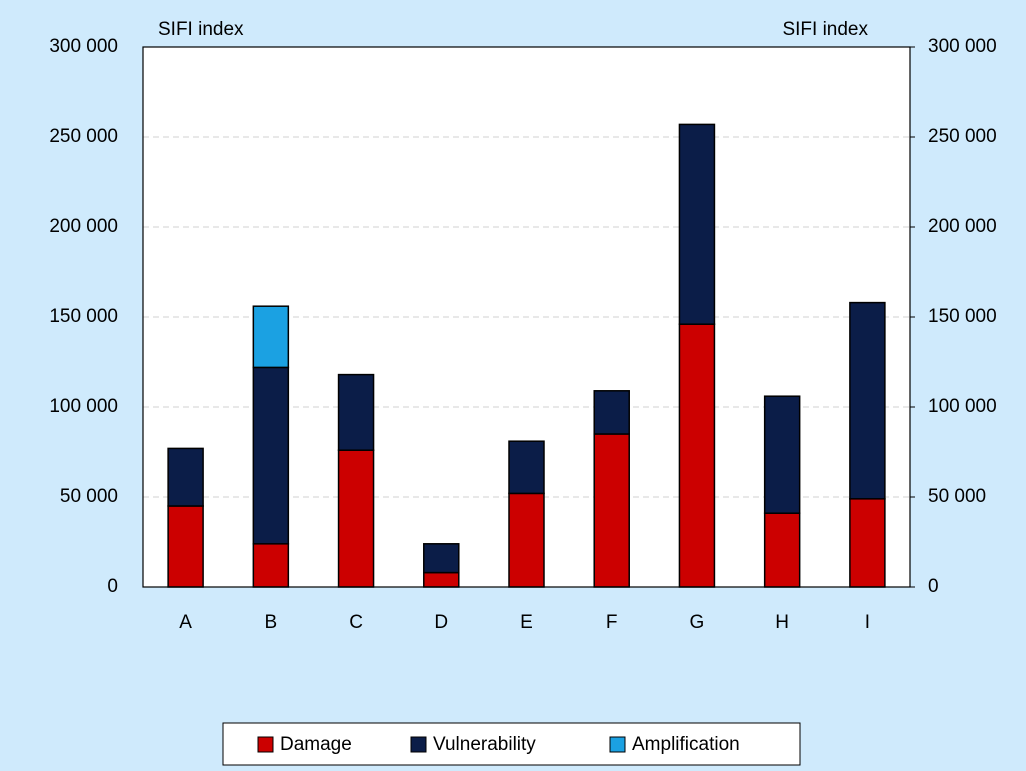 The image size is (1026, 771). Describe the element at coordinates (962, 406) in the screenshot. I see `y2-tick-label: 100 000` at that location.